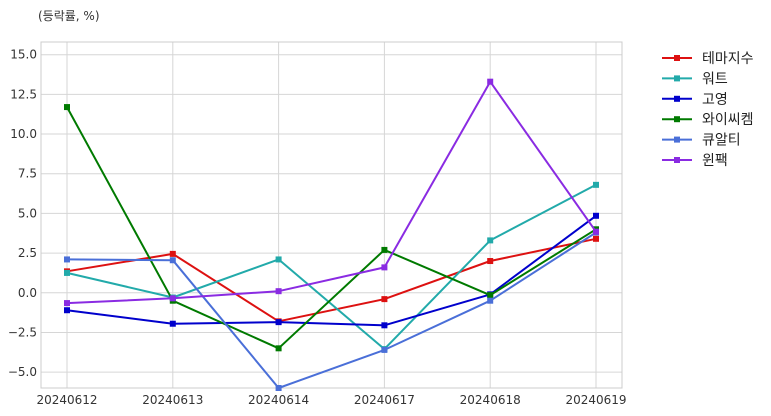 This screenshot has width=771, height=416. What do you see at coordinates (715, 100) in the screenshot?
I see `legend-label: 고영` at bounding box center [715, 100].